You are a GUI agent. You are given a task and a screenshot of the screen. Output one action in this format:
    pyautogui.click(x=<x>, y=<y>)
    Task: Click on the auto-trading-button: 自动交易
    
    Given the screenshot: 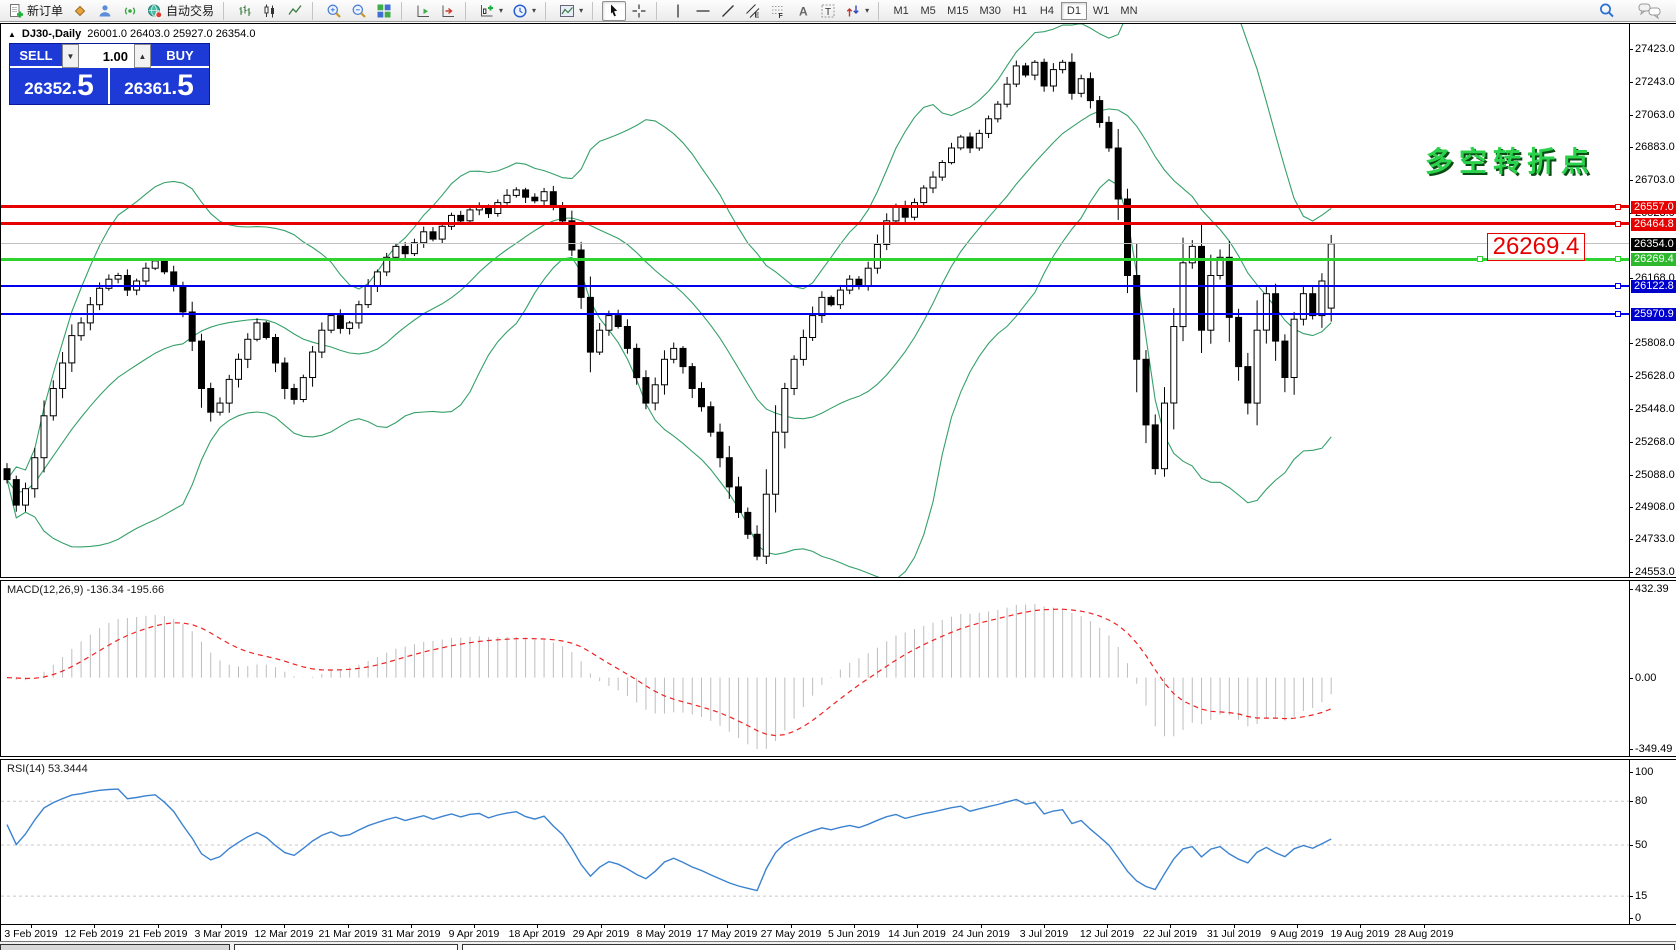 What is the action you would take?
    pyautogui.click(x=180, y=11)
    